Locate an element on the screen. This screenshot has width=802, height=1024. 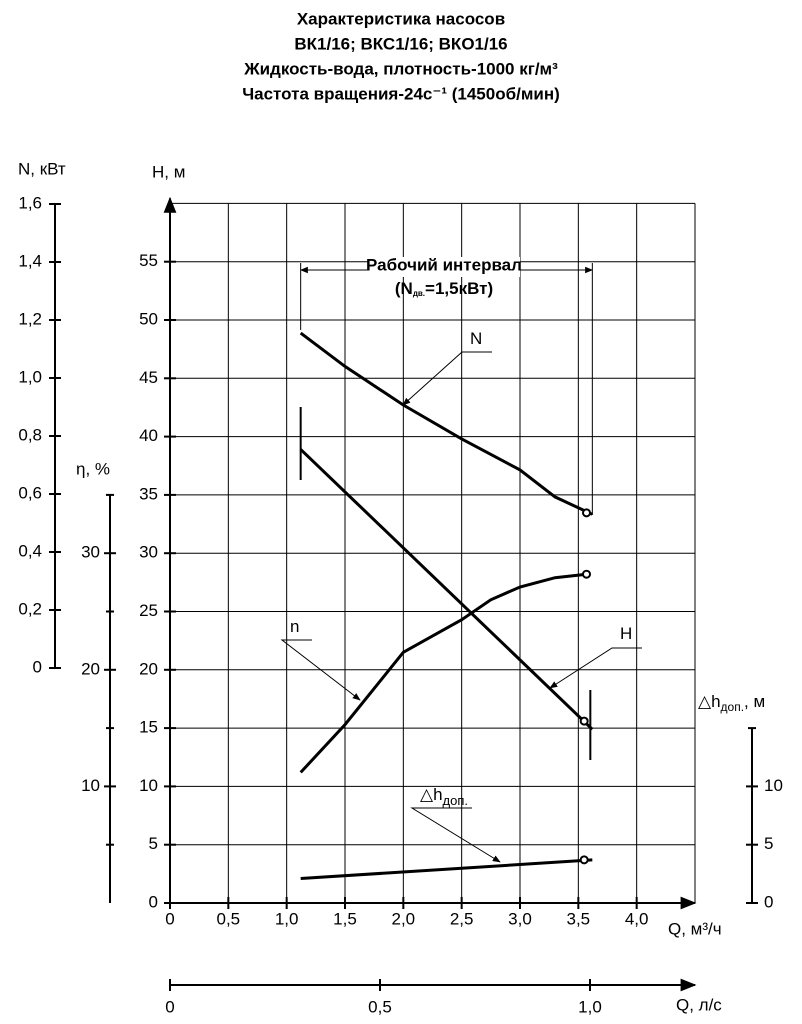
x-tick-label: 2,5 is located at coordinates (462, 918).